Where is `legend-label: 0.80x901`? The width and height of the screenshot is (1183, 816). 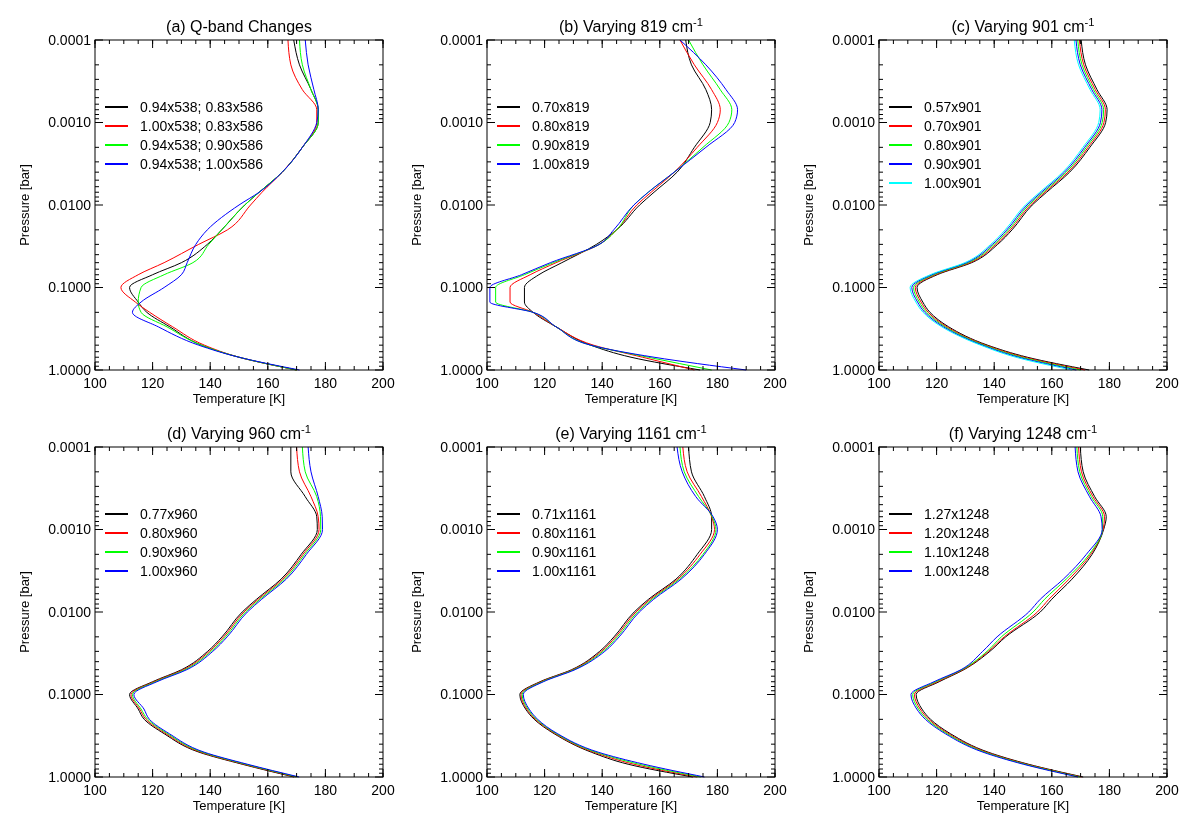 legend-label: 0.80x901 is located at coordinates (953, 144).